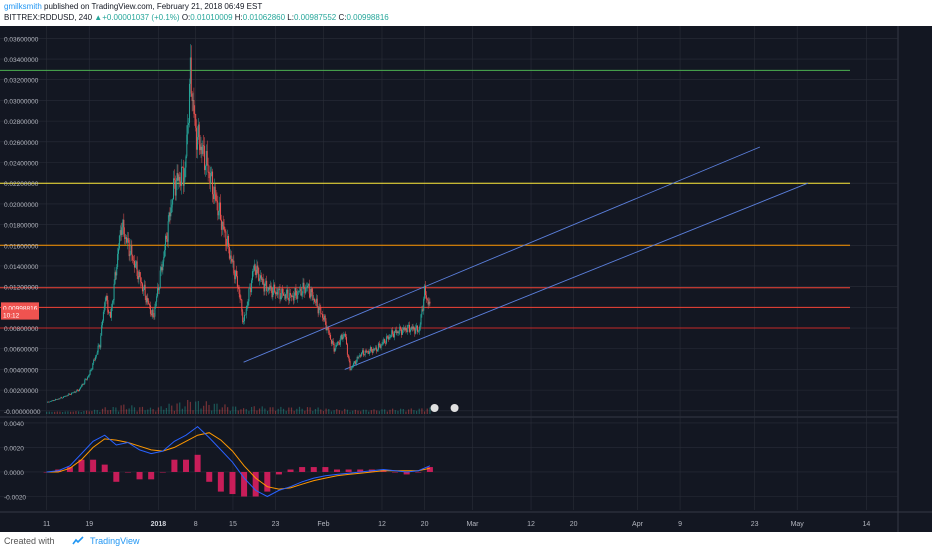 Image resolution: width=932 pixels, height=550 pixels. I want to click on author-link: gmilksmith, so click(23, 6).